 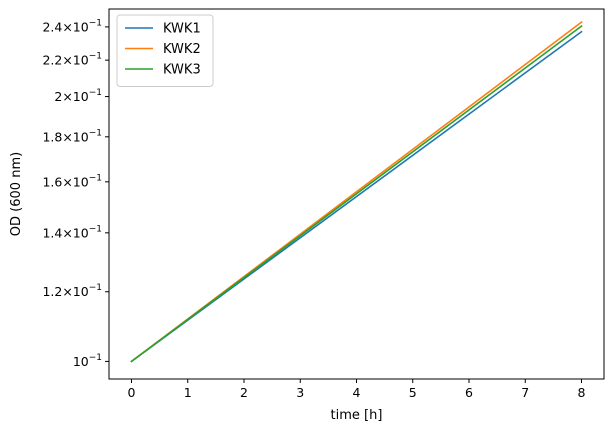 I want to click on y-tick-label-2: 1.4×10−1, so click(x=72, y=232).